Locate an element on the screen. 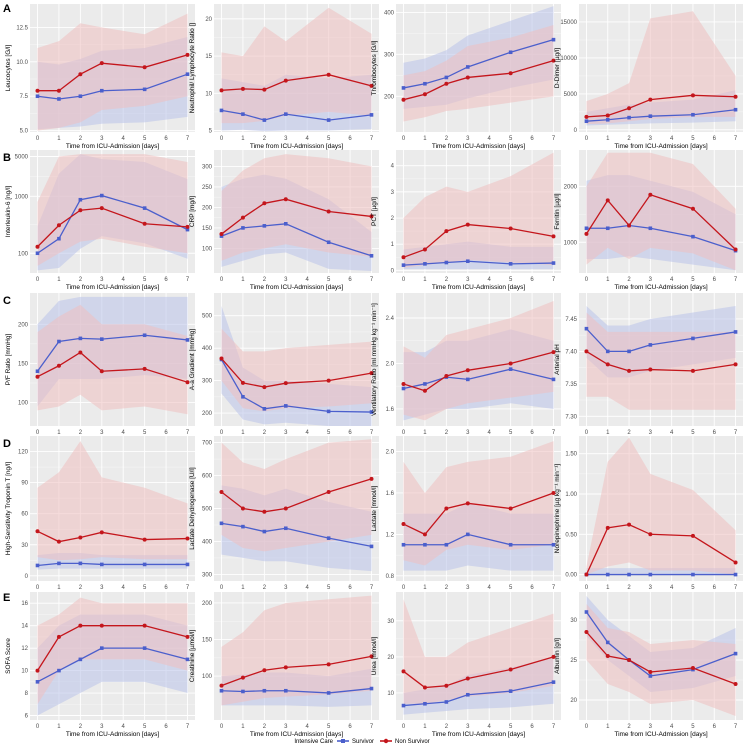  y-tick-label: 2.4 is located at coordinates (390, 319).